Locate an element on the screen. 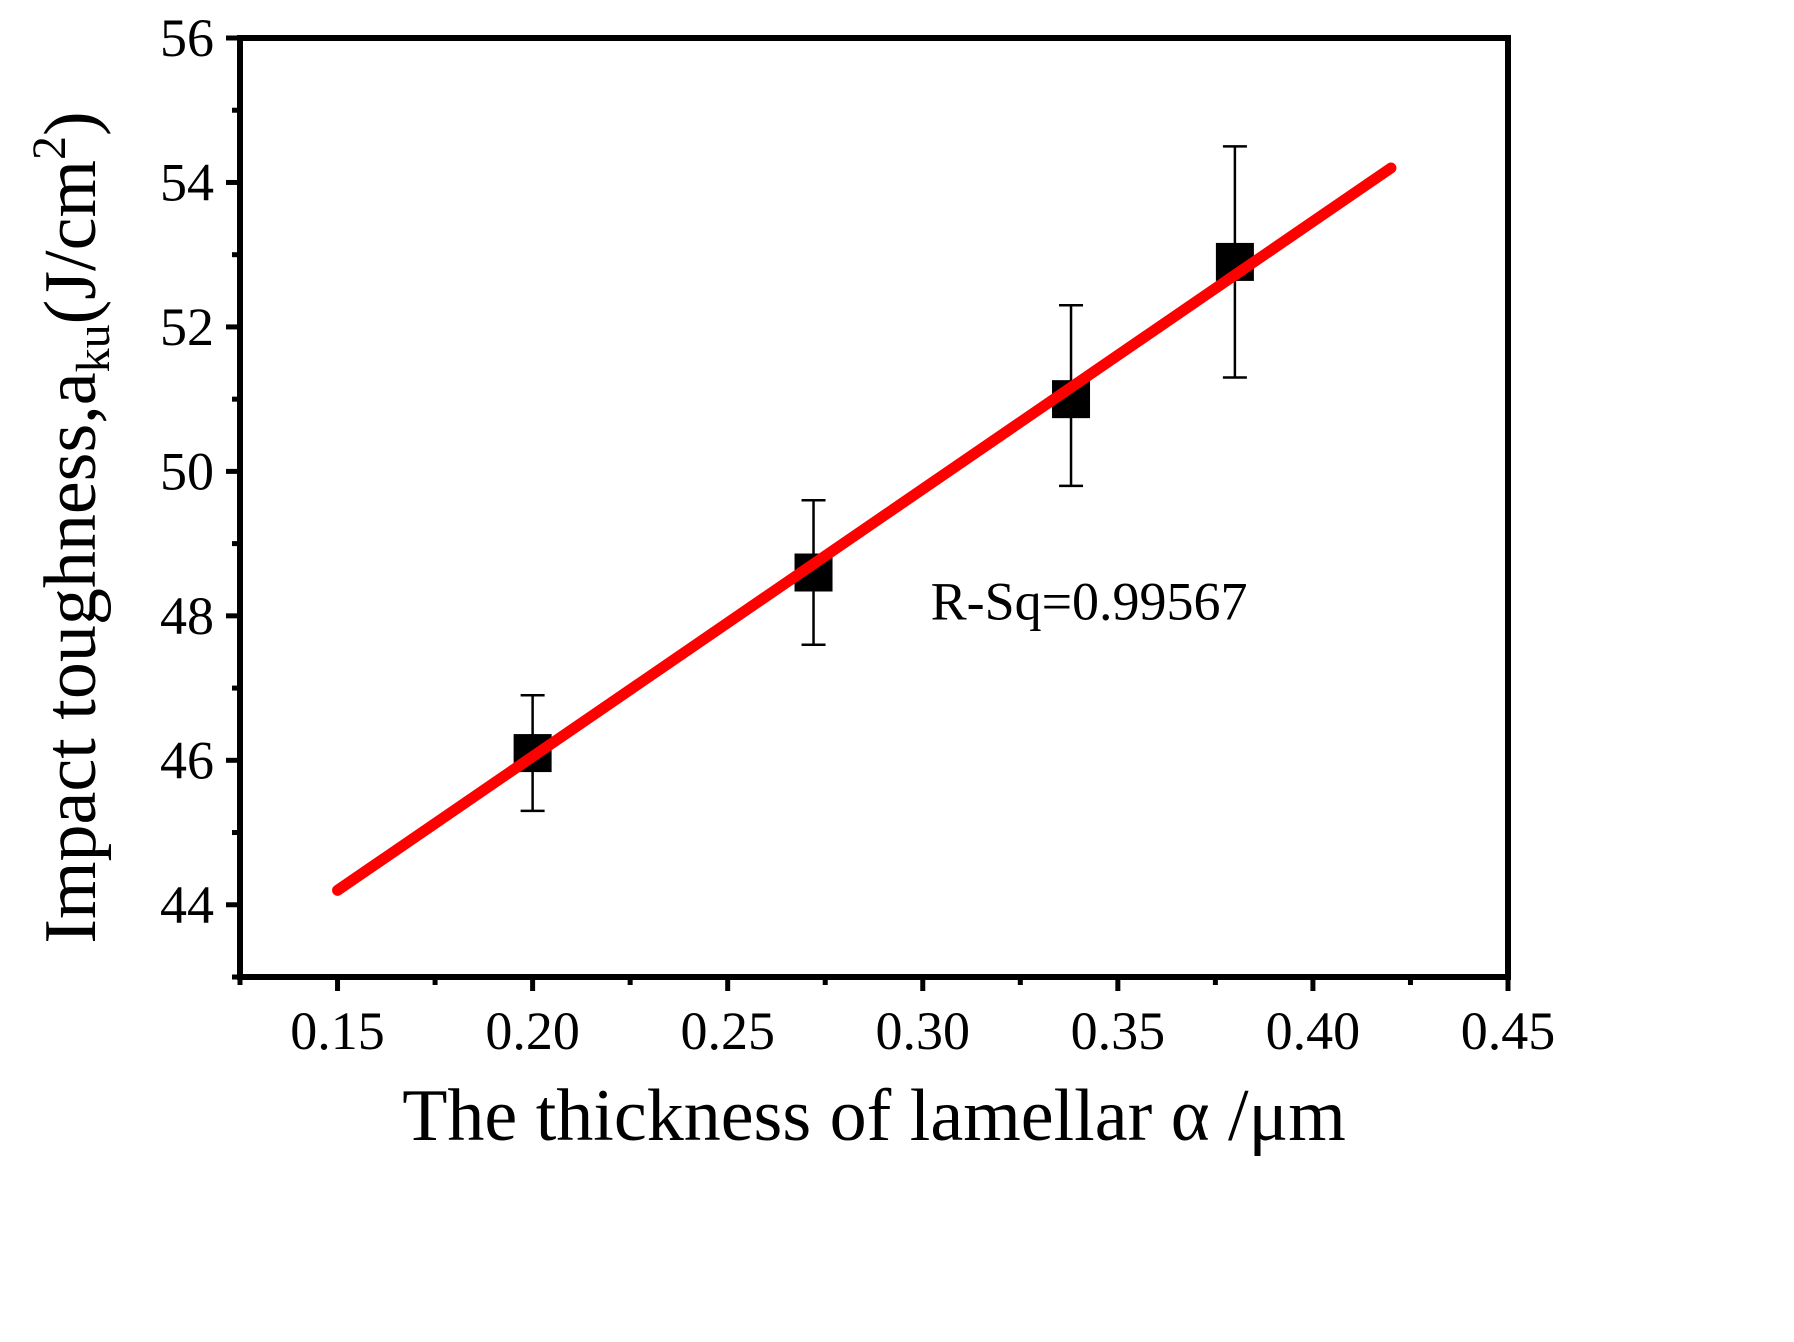 The height and width of the screenshot is (1342, 1794). y-tick-label: 50 is located at coordinates (187, 471).